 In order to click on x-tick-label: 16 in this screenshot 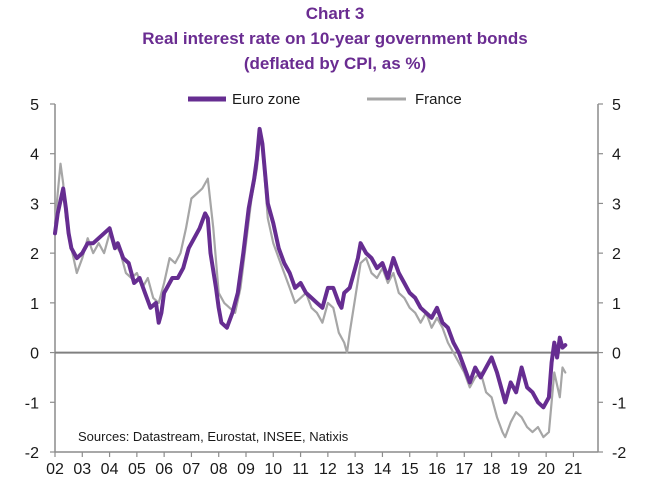, I will do `click(437, 469)`.